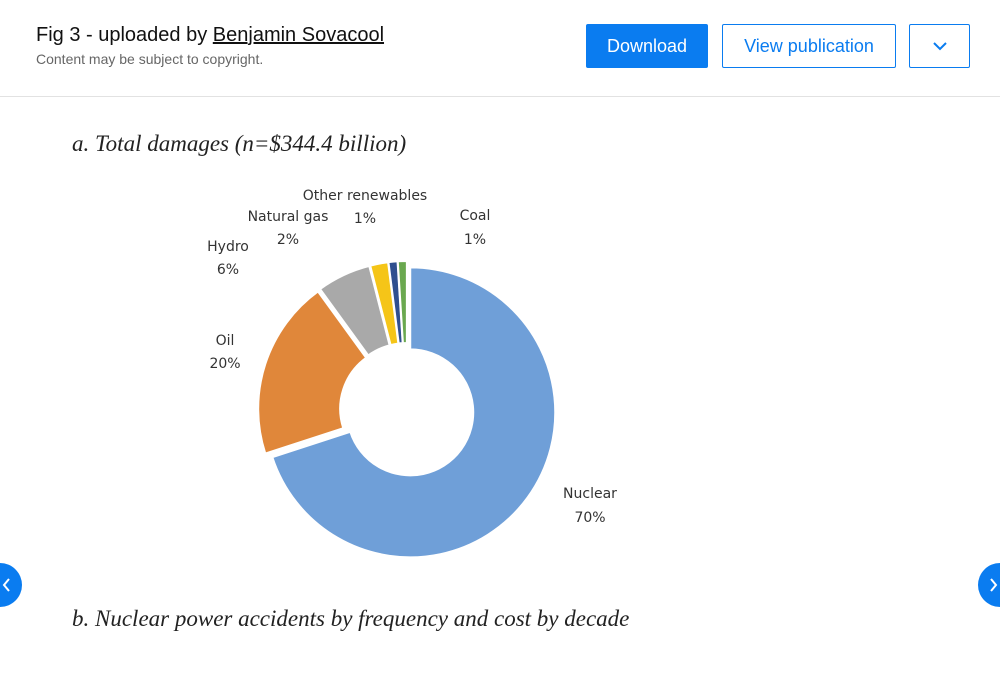 This screenshot has width=1000, height=673. What do you see at coordinates (647, 46) in the screenshot?
I see `download-button: Download` at bounding box center [647, 46].